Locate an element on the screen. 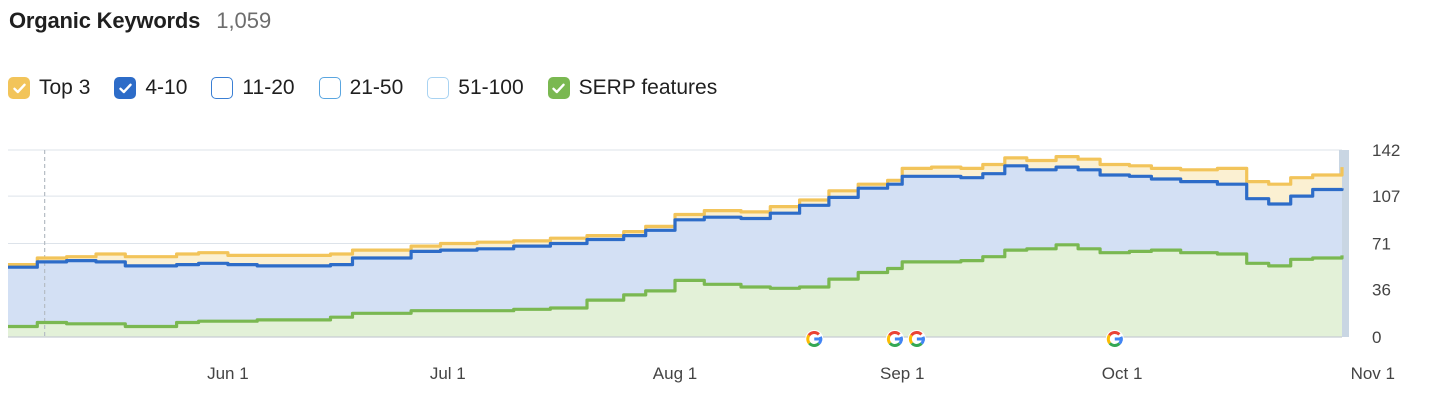 The height and width of the screenshot is (404, 1432). legend-item-21-50: 21-50 is located at coordinates (361, 88).